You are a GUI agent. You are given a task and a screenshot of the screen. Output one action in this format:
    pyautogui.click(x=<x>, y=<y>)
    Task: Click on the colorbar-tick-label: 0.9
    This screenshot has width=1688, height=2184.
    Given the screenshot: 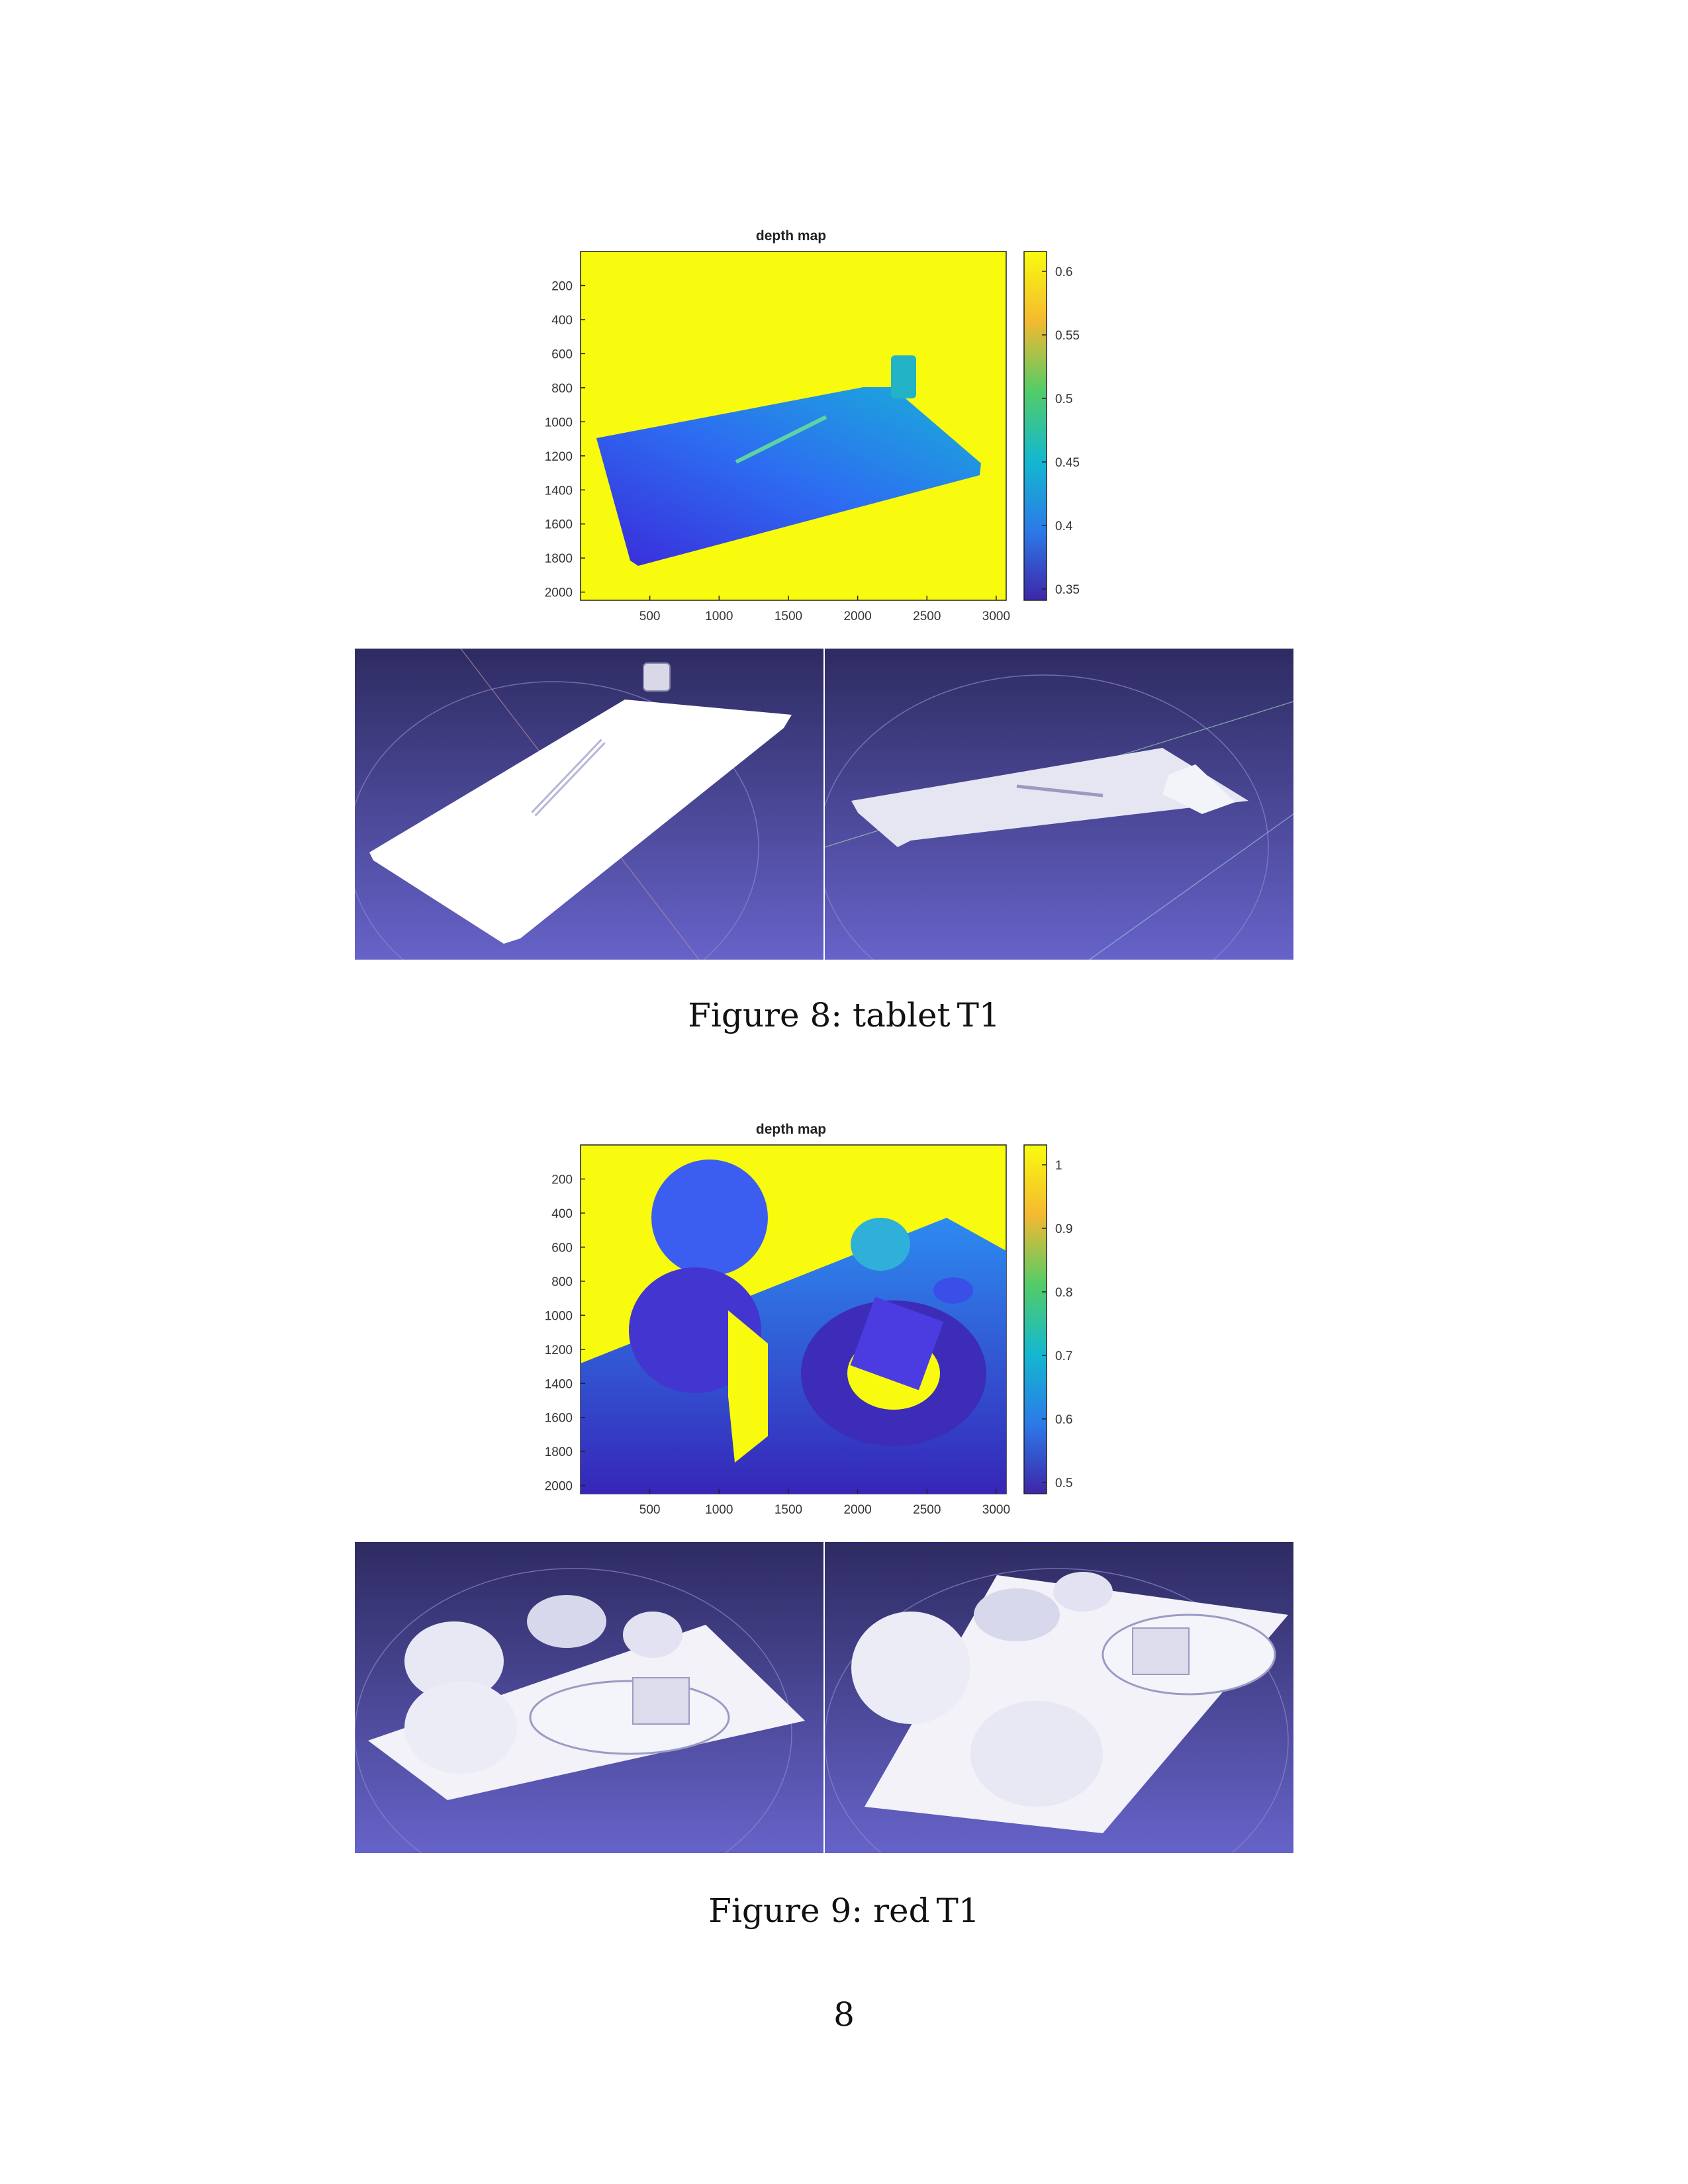 What is the action you would take?
    pyautogui.click(x=1063, y=1229)
    